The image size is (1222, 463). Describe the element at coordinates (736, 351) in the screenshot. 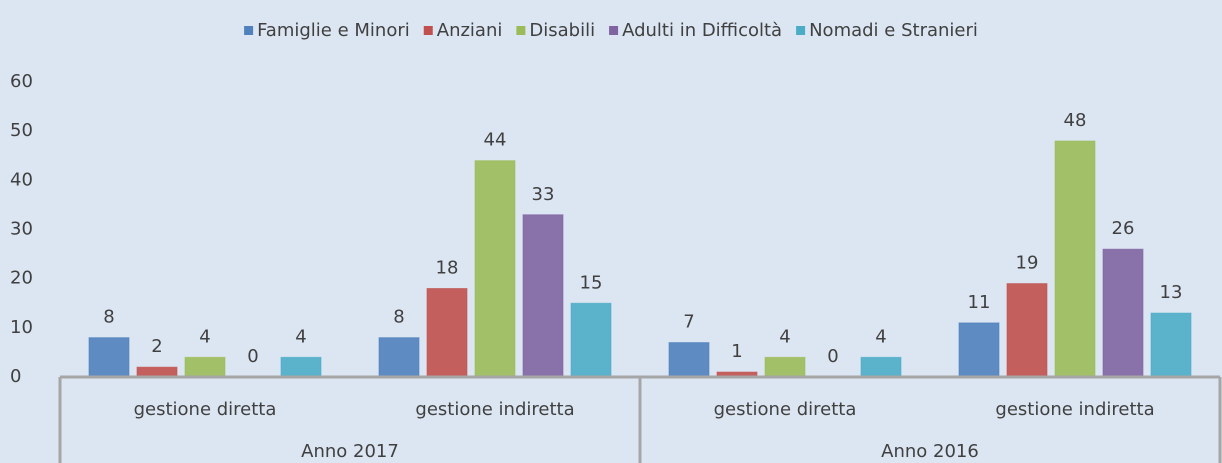

I see `data-label: 1` at that location.